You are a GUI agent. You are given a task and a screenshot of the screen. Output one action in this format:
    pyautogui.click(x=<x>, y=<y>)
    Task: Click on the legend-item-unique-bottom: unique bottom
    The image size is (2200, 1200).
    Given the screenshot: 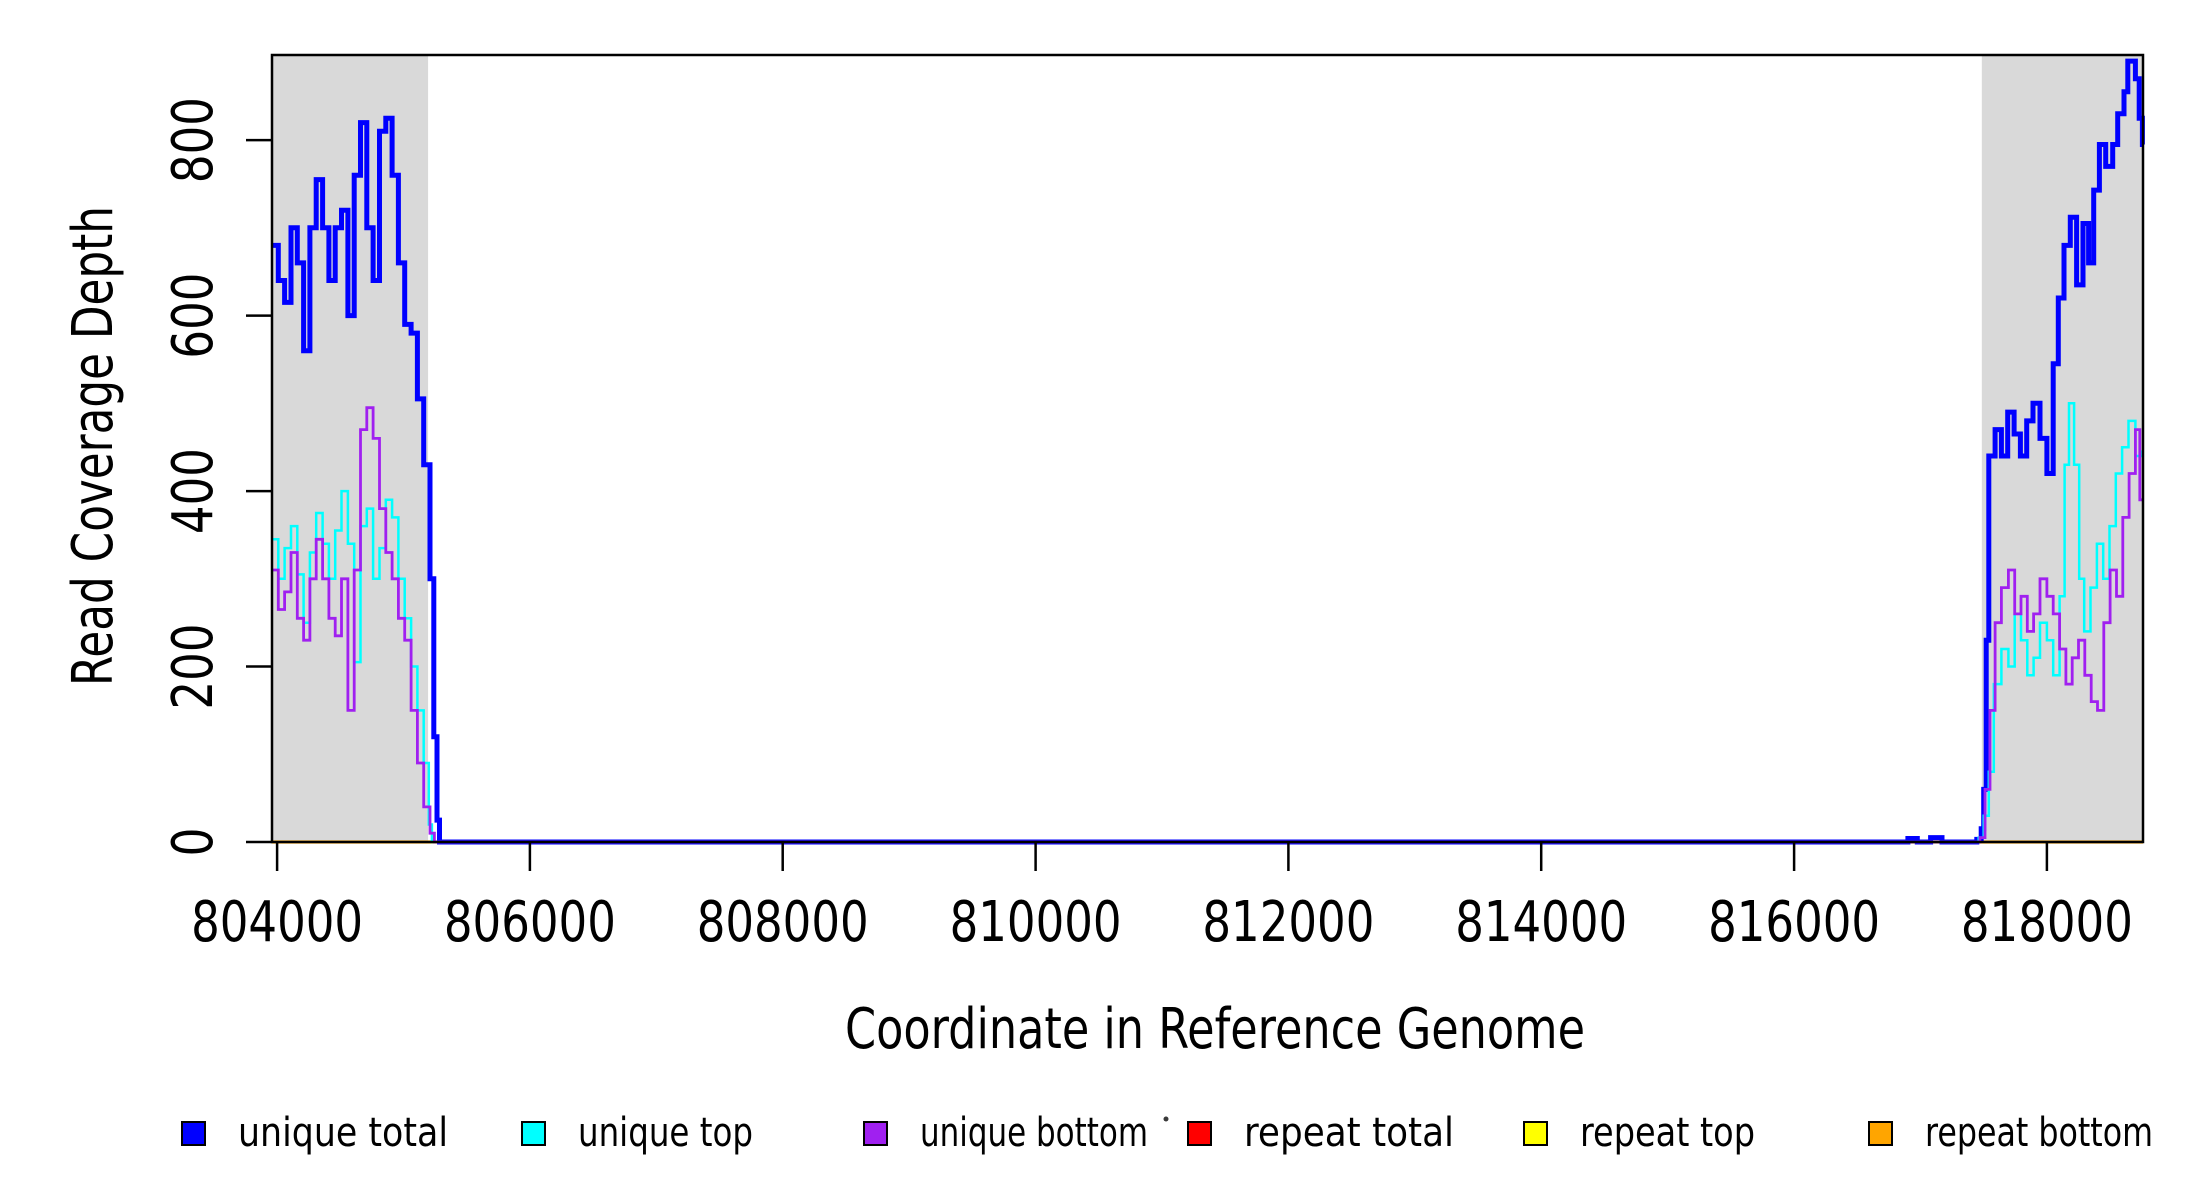 What is the action you would take?
    pyautogui.click(x=1005, y=1133)
    